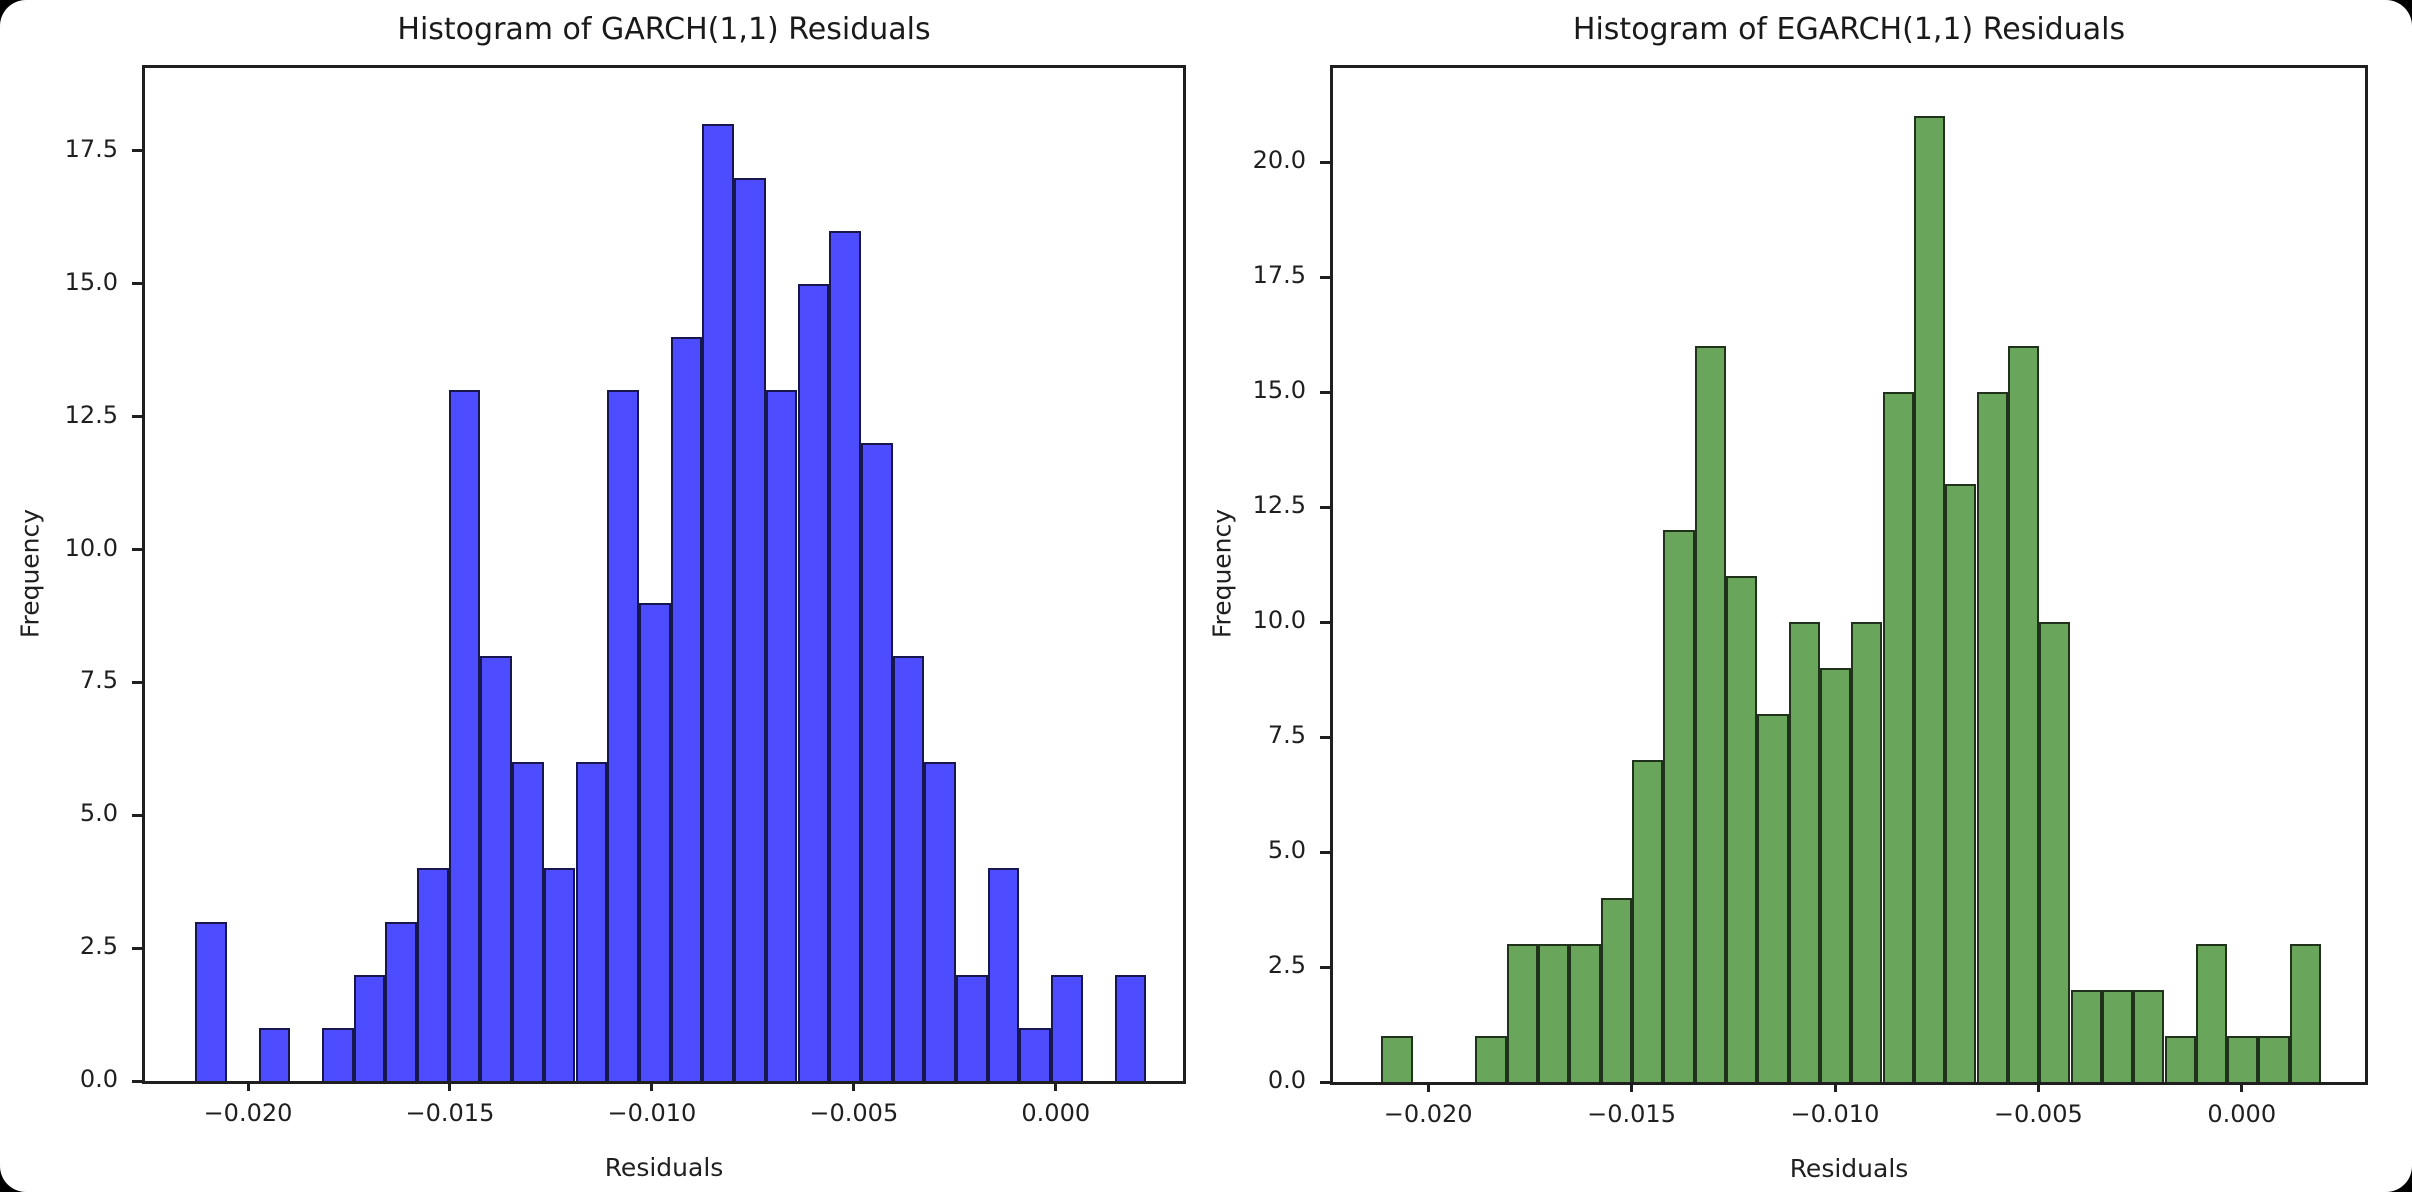  What do you see at coordinates (1279, 160) in the screenshot?
I see `y-tick-label: 20.0` at bounding box center [1279, 160].